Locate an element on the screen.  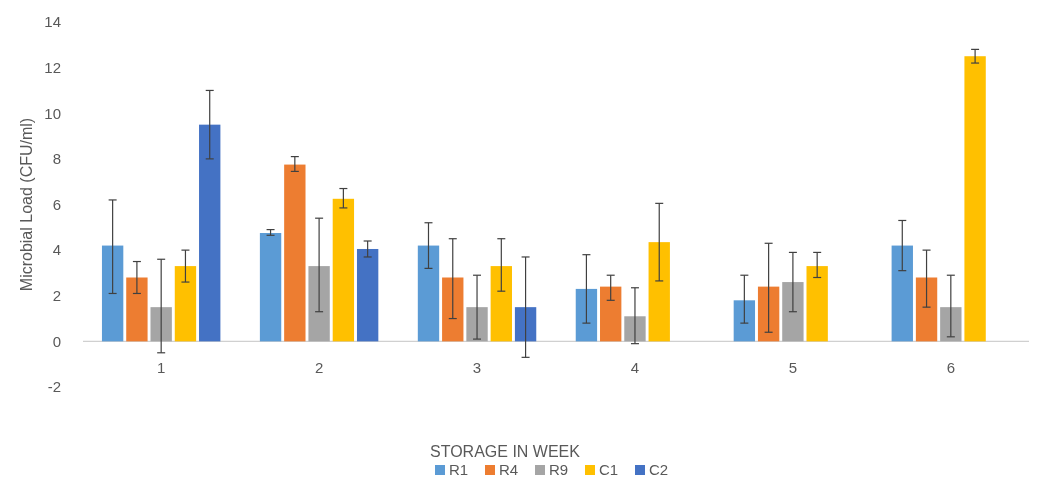
x-tick-label: 3 is located at coordinates (477, 368).